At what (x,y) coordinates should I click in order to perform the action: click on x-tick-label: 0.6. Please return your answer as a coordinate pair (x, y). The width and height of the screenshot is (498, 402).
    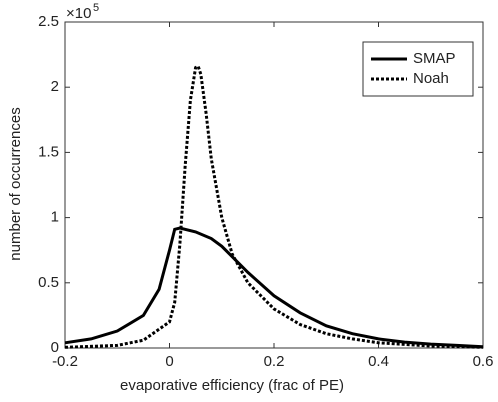
    Looking at the image, I should click on (483, 361).